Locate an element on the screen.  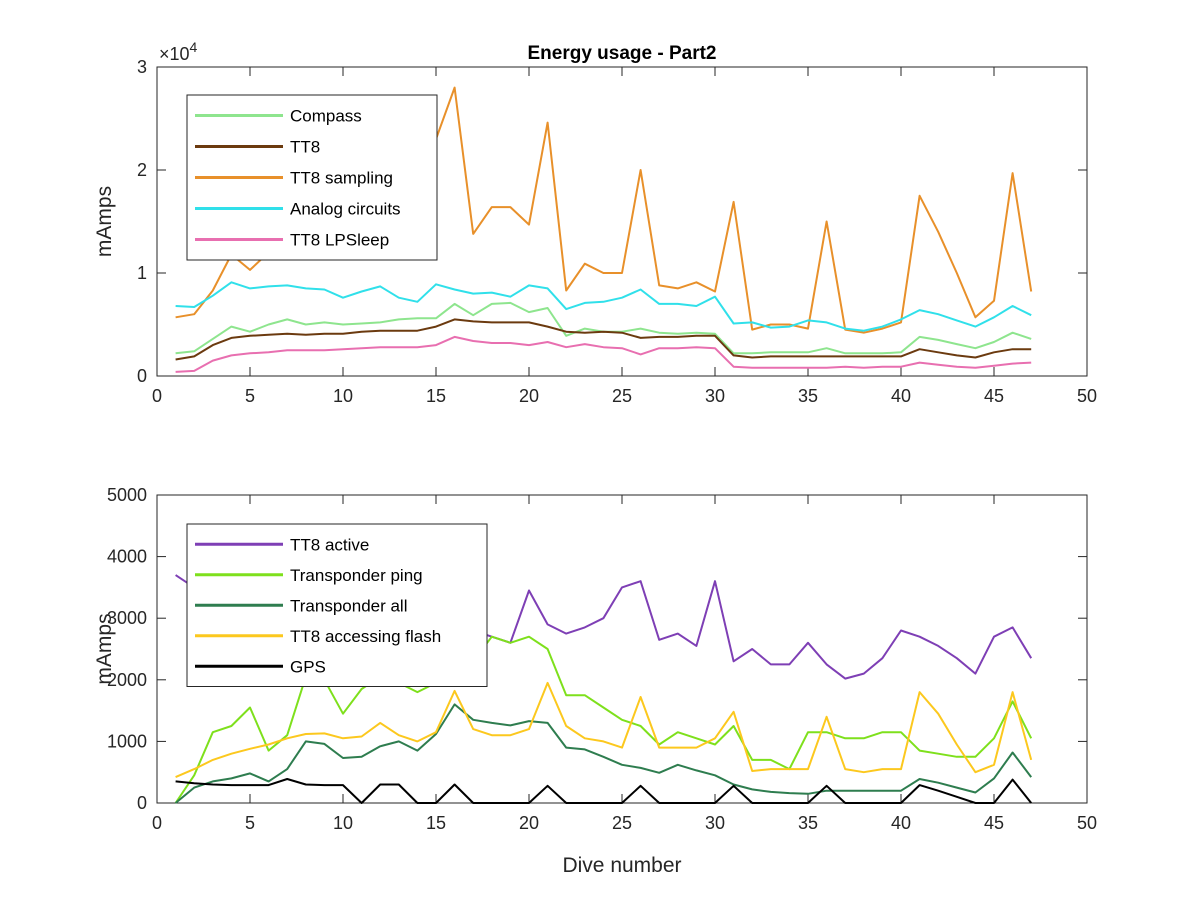
y-tick-label: 2 is located at coordinates (142, 170).